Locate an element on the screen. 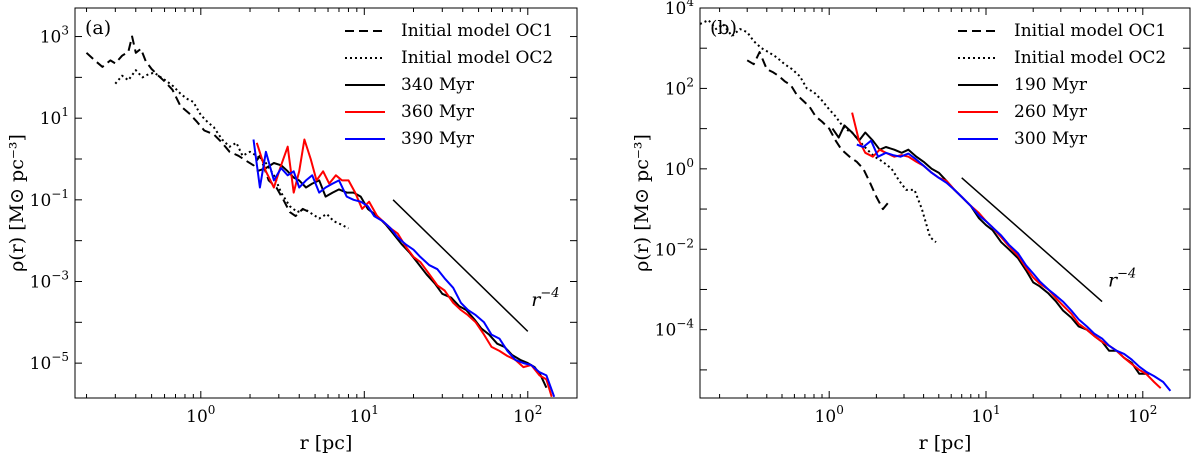  y-tick-label: 10² is located at coordinates (679, 87).